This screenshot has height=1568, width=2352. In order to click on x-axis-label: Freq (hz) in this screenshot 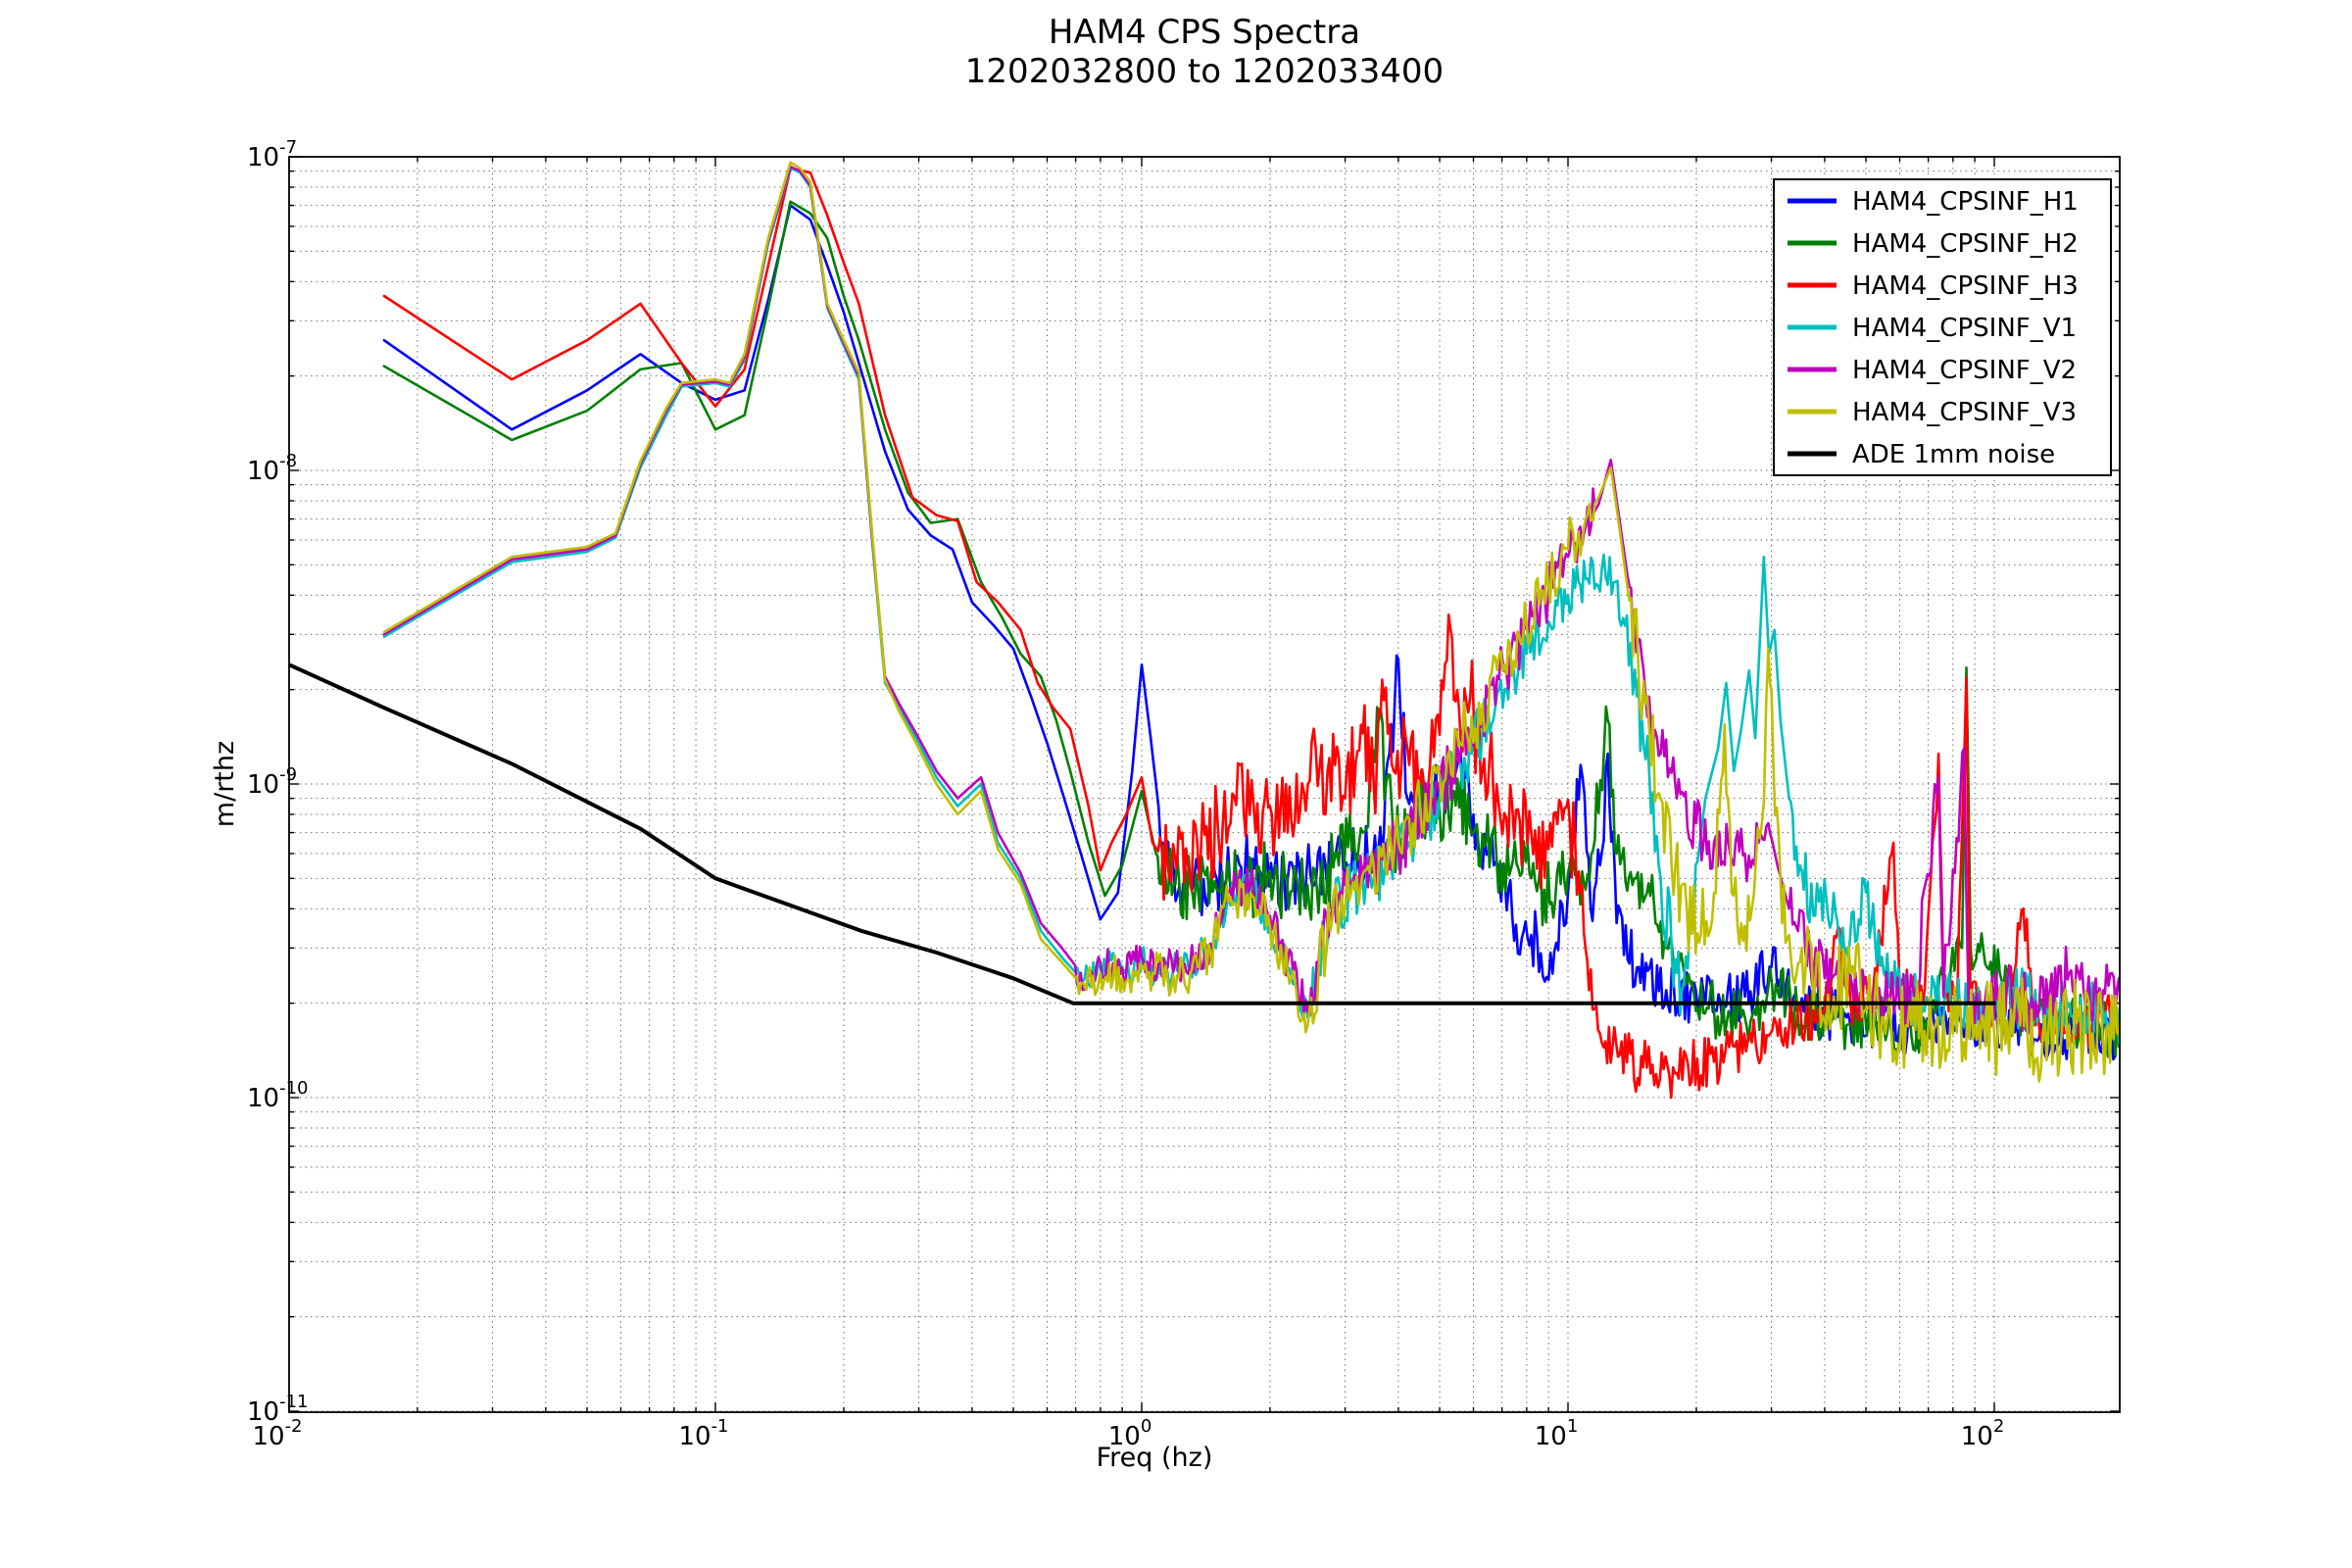, I will do `click(1155, 1458)`.